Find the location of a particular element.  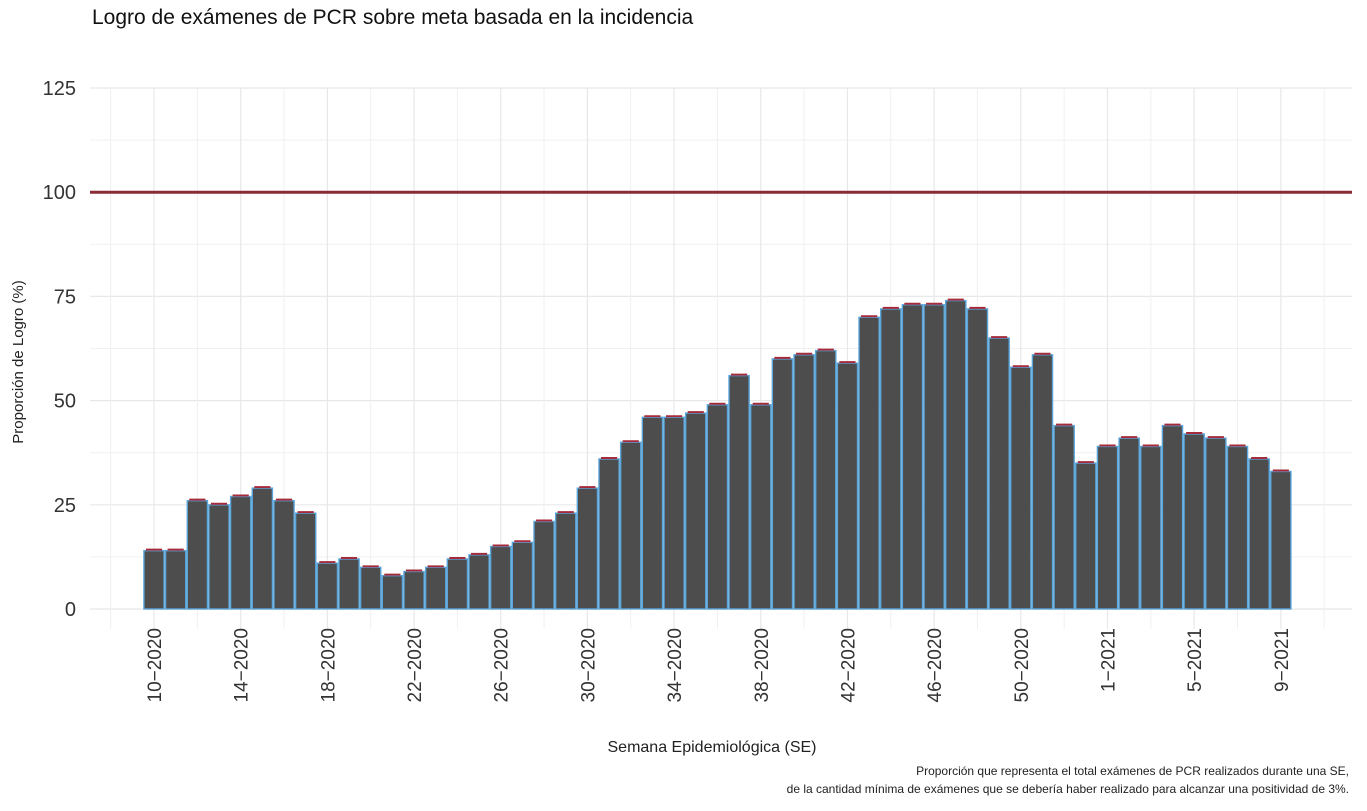

bar-30-2020 is located at coordinates (587, 548).